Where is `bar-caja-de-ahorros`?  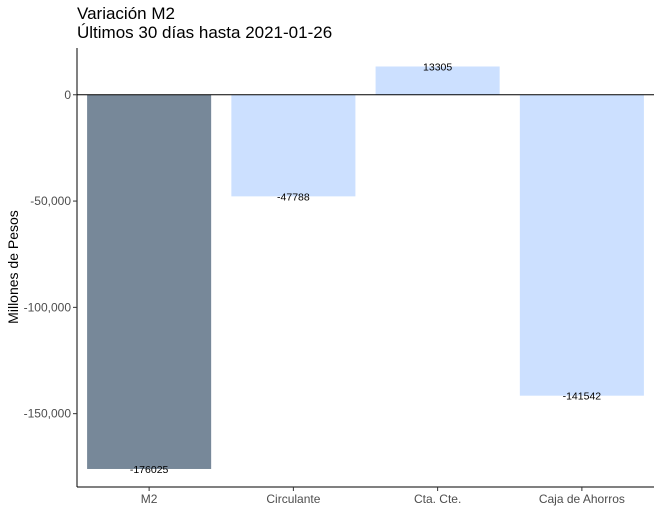
bar-caja-de-ahorros is located at coordinates (581, 245).